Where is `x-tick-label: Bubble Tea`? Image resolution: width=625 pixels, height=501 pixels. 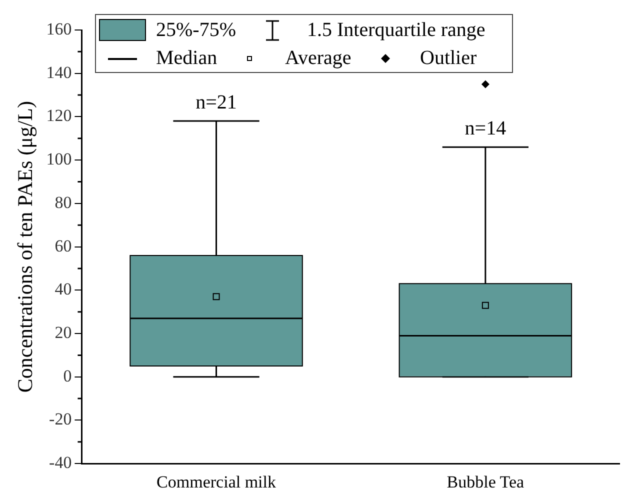
x-tick-label: Bubble Tea is located at coordinates (485, 482).